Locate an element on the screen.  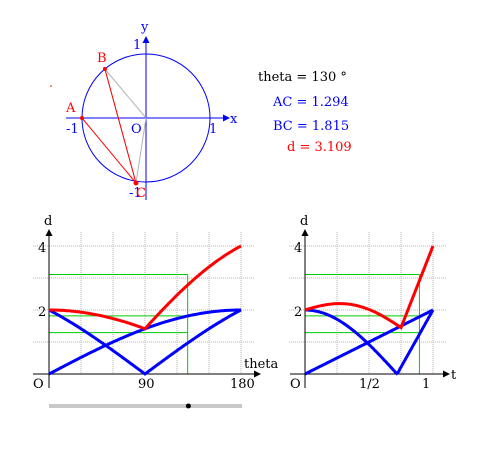
point-b-label: B is located at coordinates (102, 58).